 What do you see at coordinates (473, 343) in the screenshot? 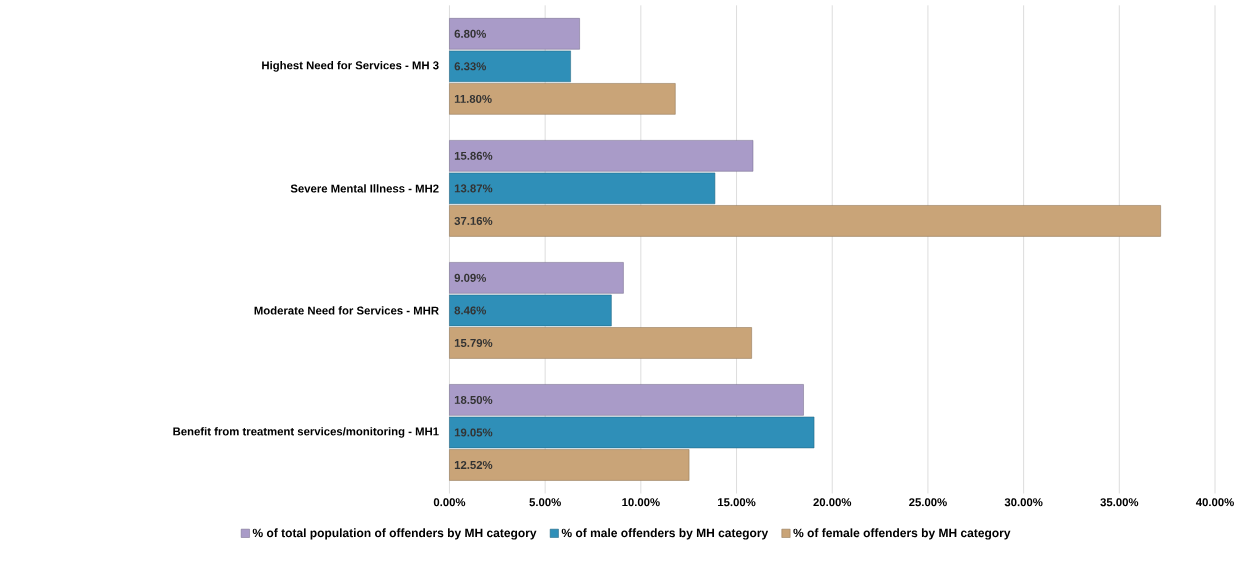
I see `data-label: 15.79%` at bounding box center [473, 343].